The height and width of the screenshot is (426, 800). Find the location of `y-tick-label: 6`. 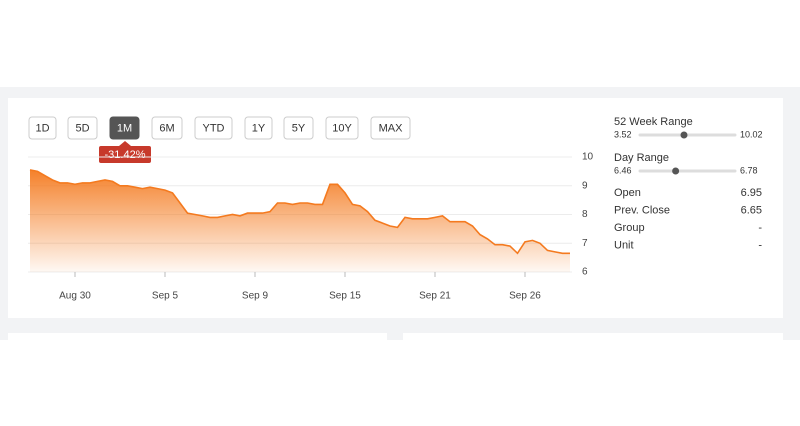

y-tick-label: 6 is located at coordinates (585, 272).